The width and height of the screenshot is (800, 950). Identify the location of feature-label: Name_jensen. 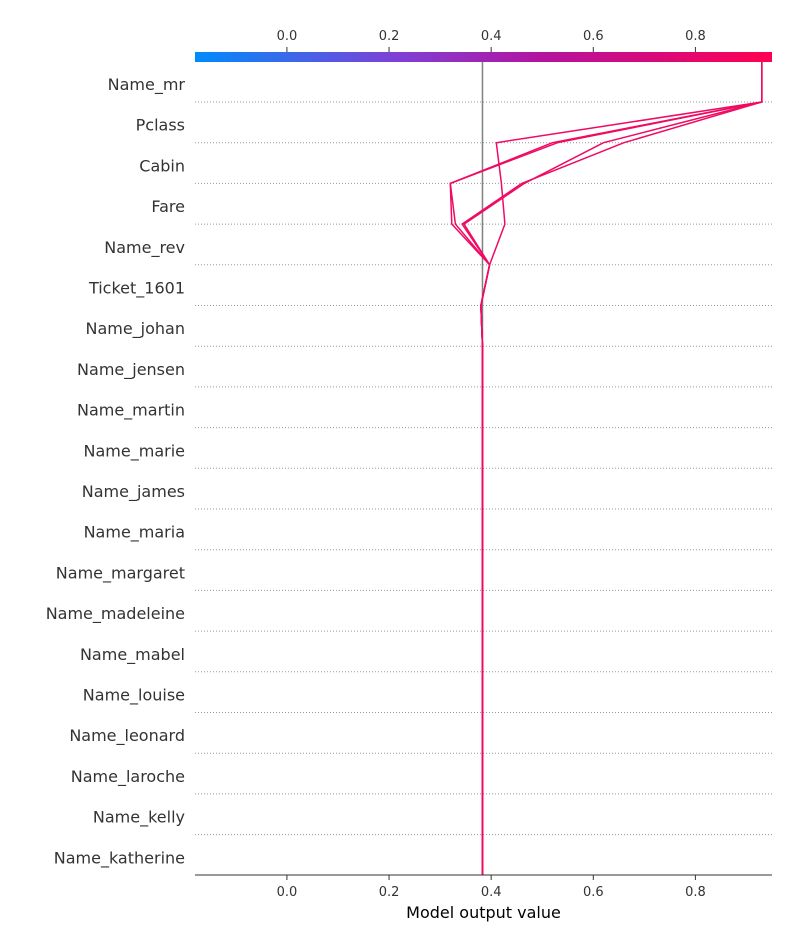
(131, 370).